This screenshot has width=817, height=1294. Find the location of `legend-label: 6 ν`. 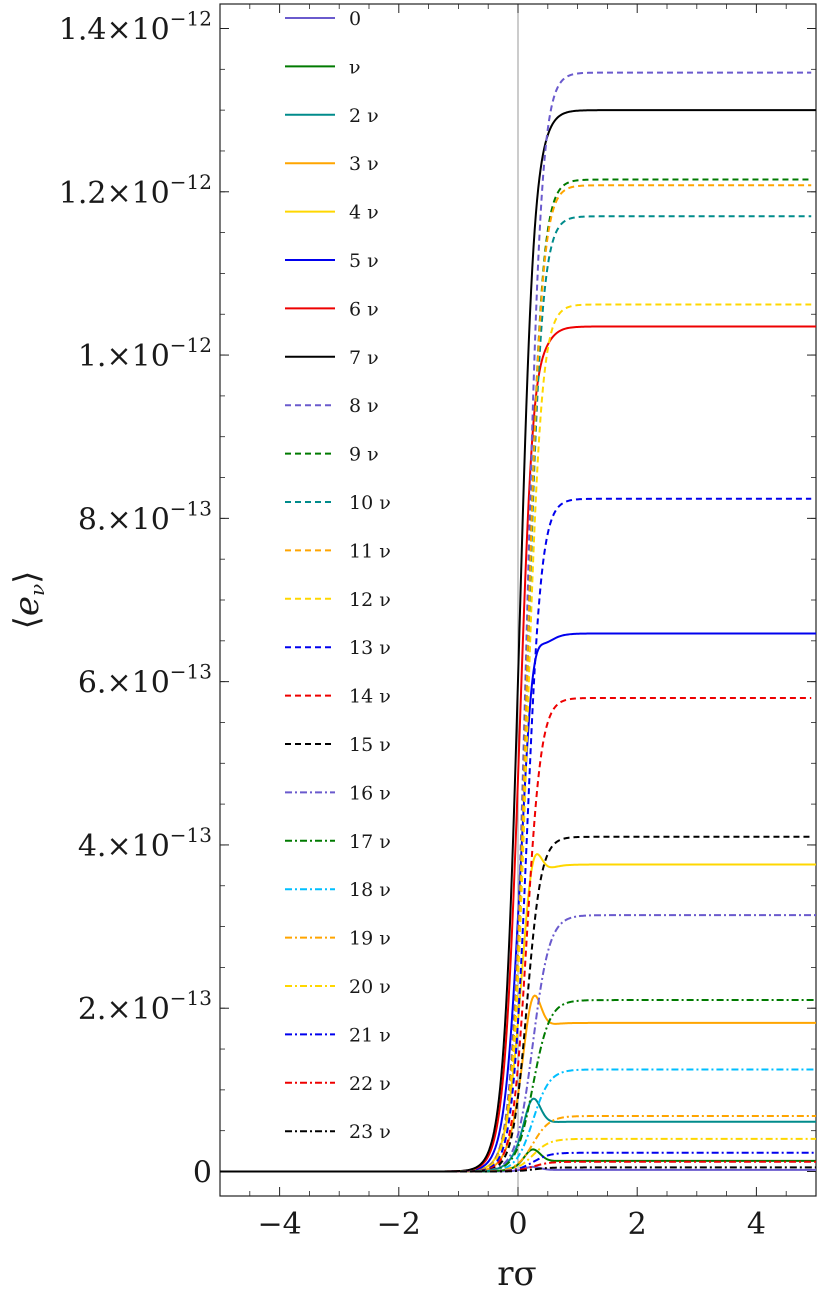

legend-label: 6 ν is located at coordinates (364, 309).